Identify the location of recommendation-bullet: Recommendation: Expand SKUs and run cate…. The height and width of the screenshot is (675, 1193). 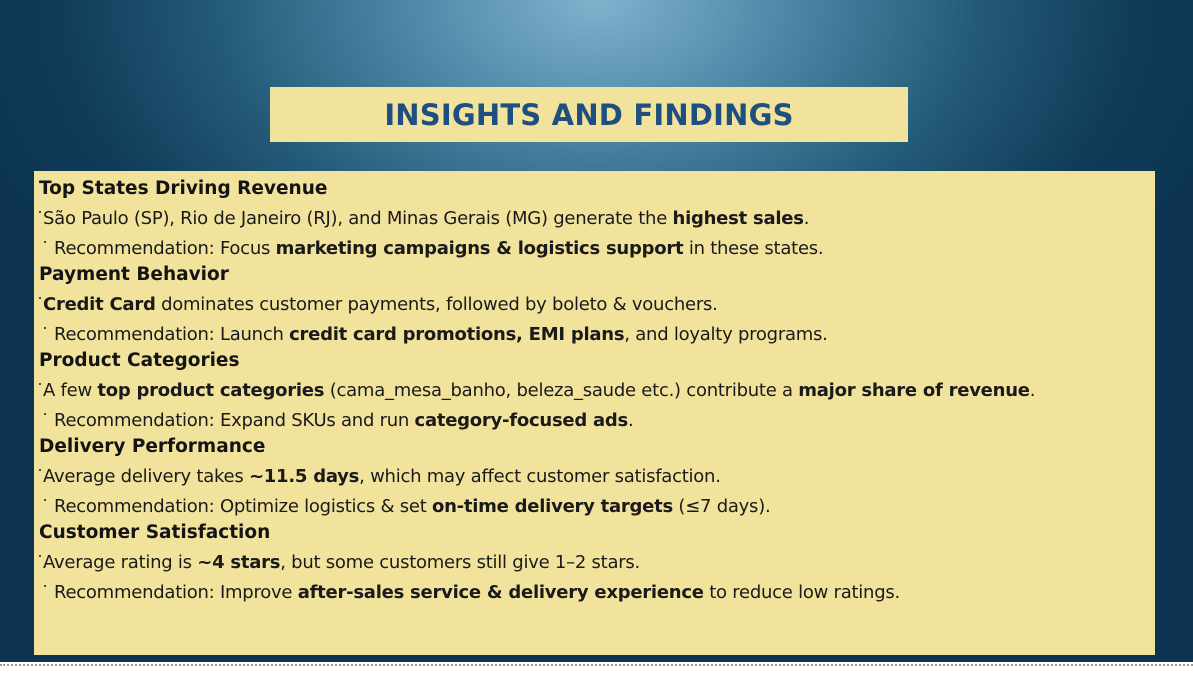
(597, 421).